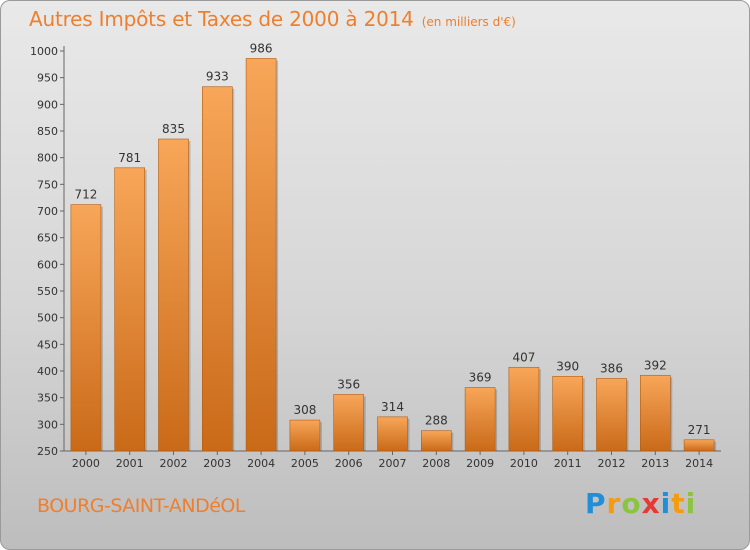 This screenshot has height=550, width=750. Describe the element at coordinates (567, 366) in the screenshot. I see `data-label: 390` at that location.